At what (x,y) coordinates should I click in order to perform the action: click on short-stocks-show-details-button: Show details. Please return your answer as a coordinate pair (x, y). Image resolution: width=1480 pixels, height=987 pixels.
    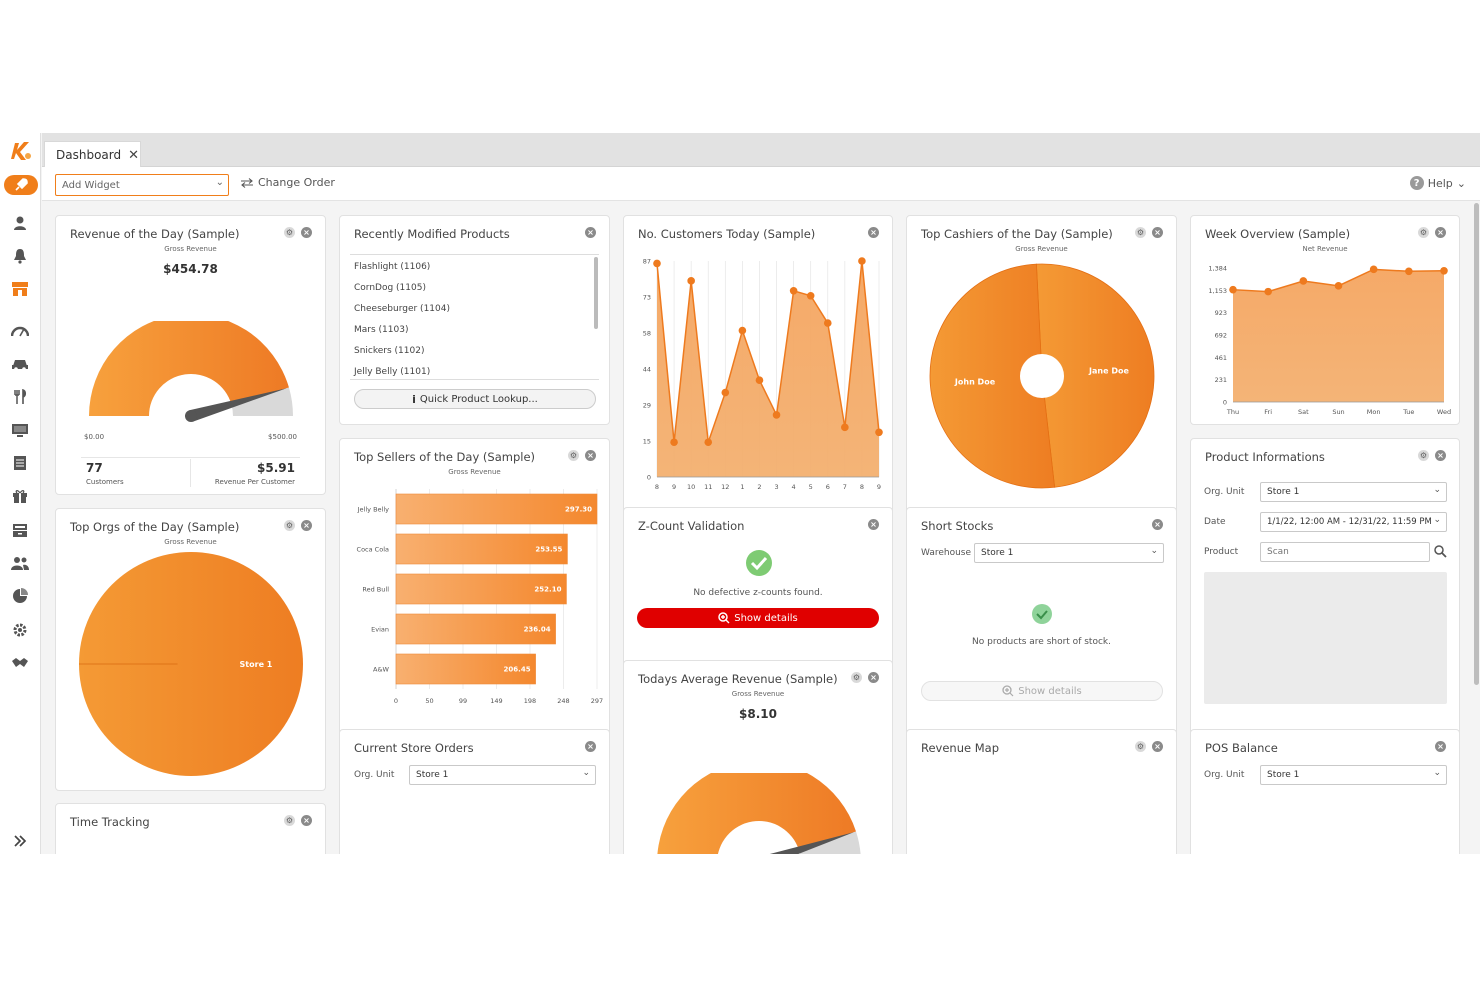
    Looking at the image, I should click on (1042, 691).